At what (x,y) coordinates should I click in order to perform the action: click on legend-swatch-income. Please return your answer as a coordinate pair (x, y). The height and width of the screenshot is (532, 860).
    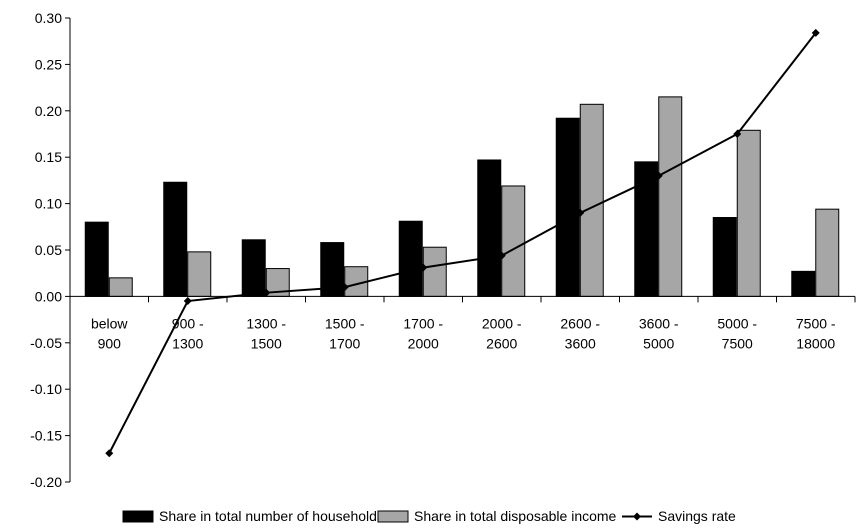
    Looking at the image, I should click on (393, 516).